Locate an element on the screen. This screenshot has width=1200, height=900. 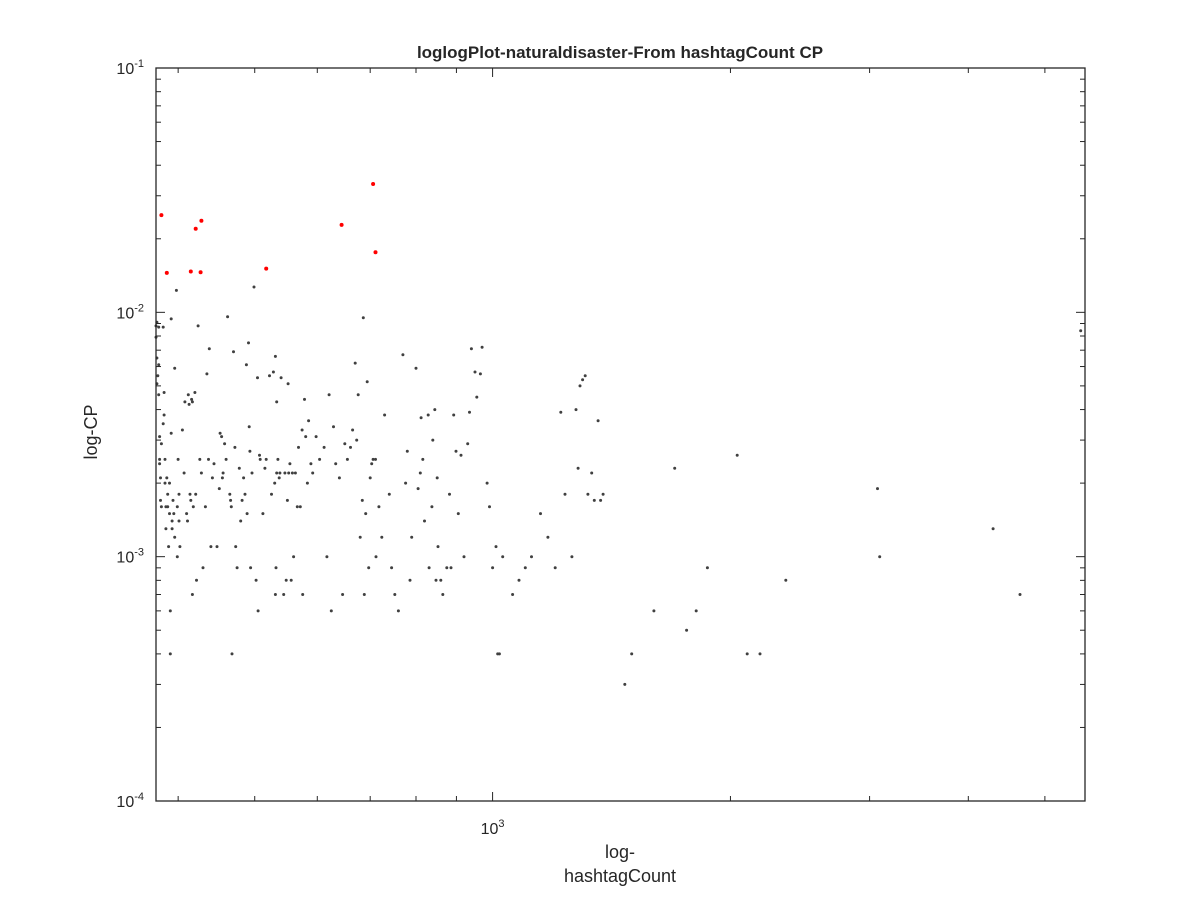
y-axis-label: log-CP is located at coordinates (91, 431).